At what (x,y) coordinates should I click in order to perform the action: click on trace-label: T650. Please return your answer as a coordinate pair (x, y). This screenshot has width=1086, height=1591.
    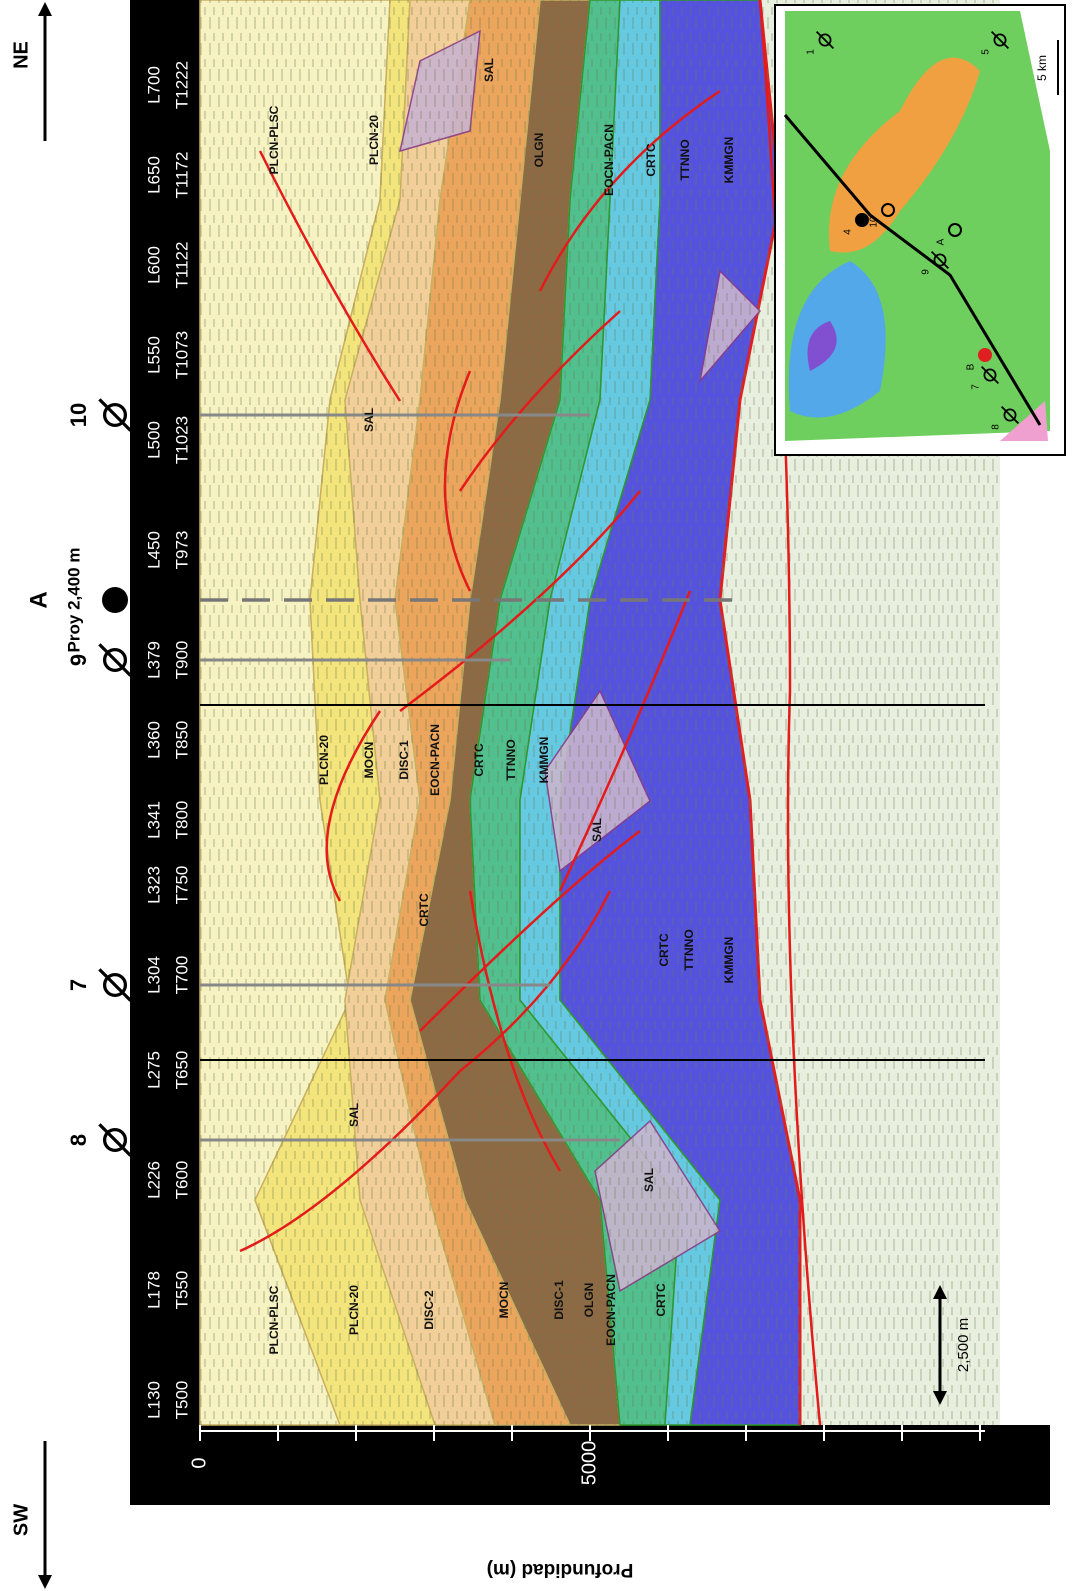
    Looking at the image, I should click on (181, 1070).